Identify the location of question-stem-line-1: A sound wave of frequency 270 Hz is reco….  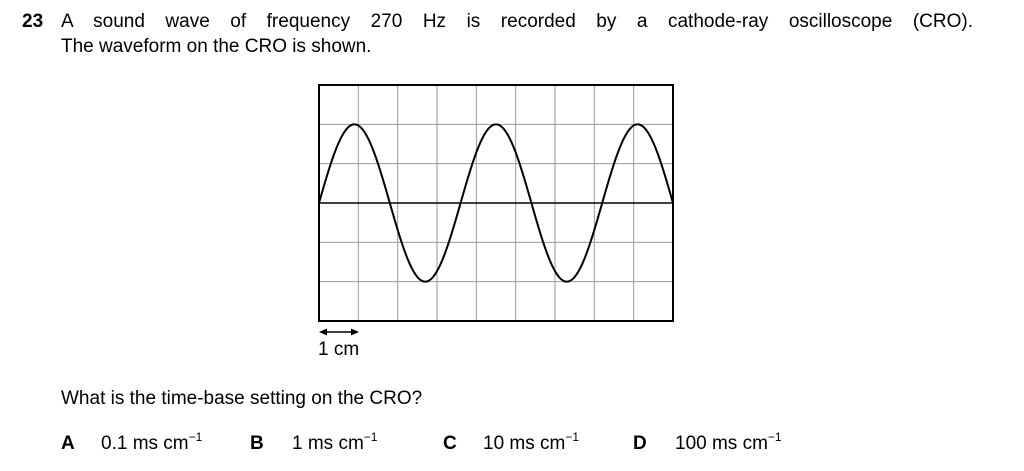
(517, 21).